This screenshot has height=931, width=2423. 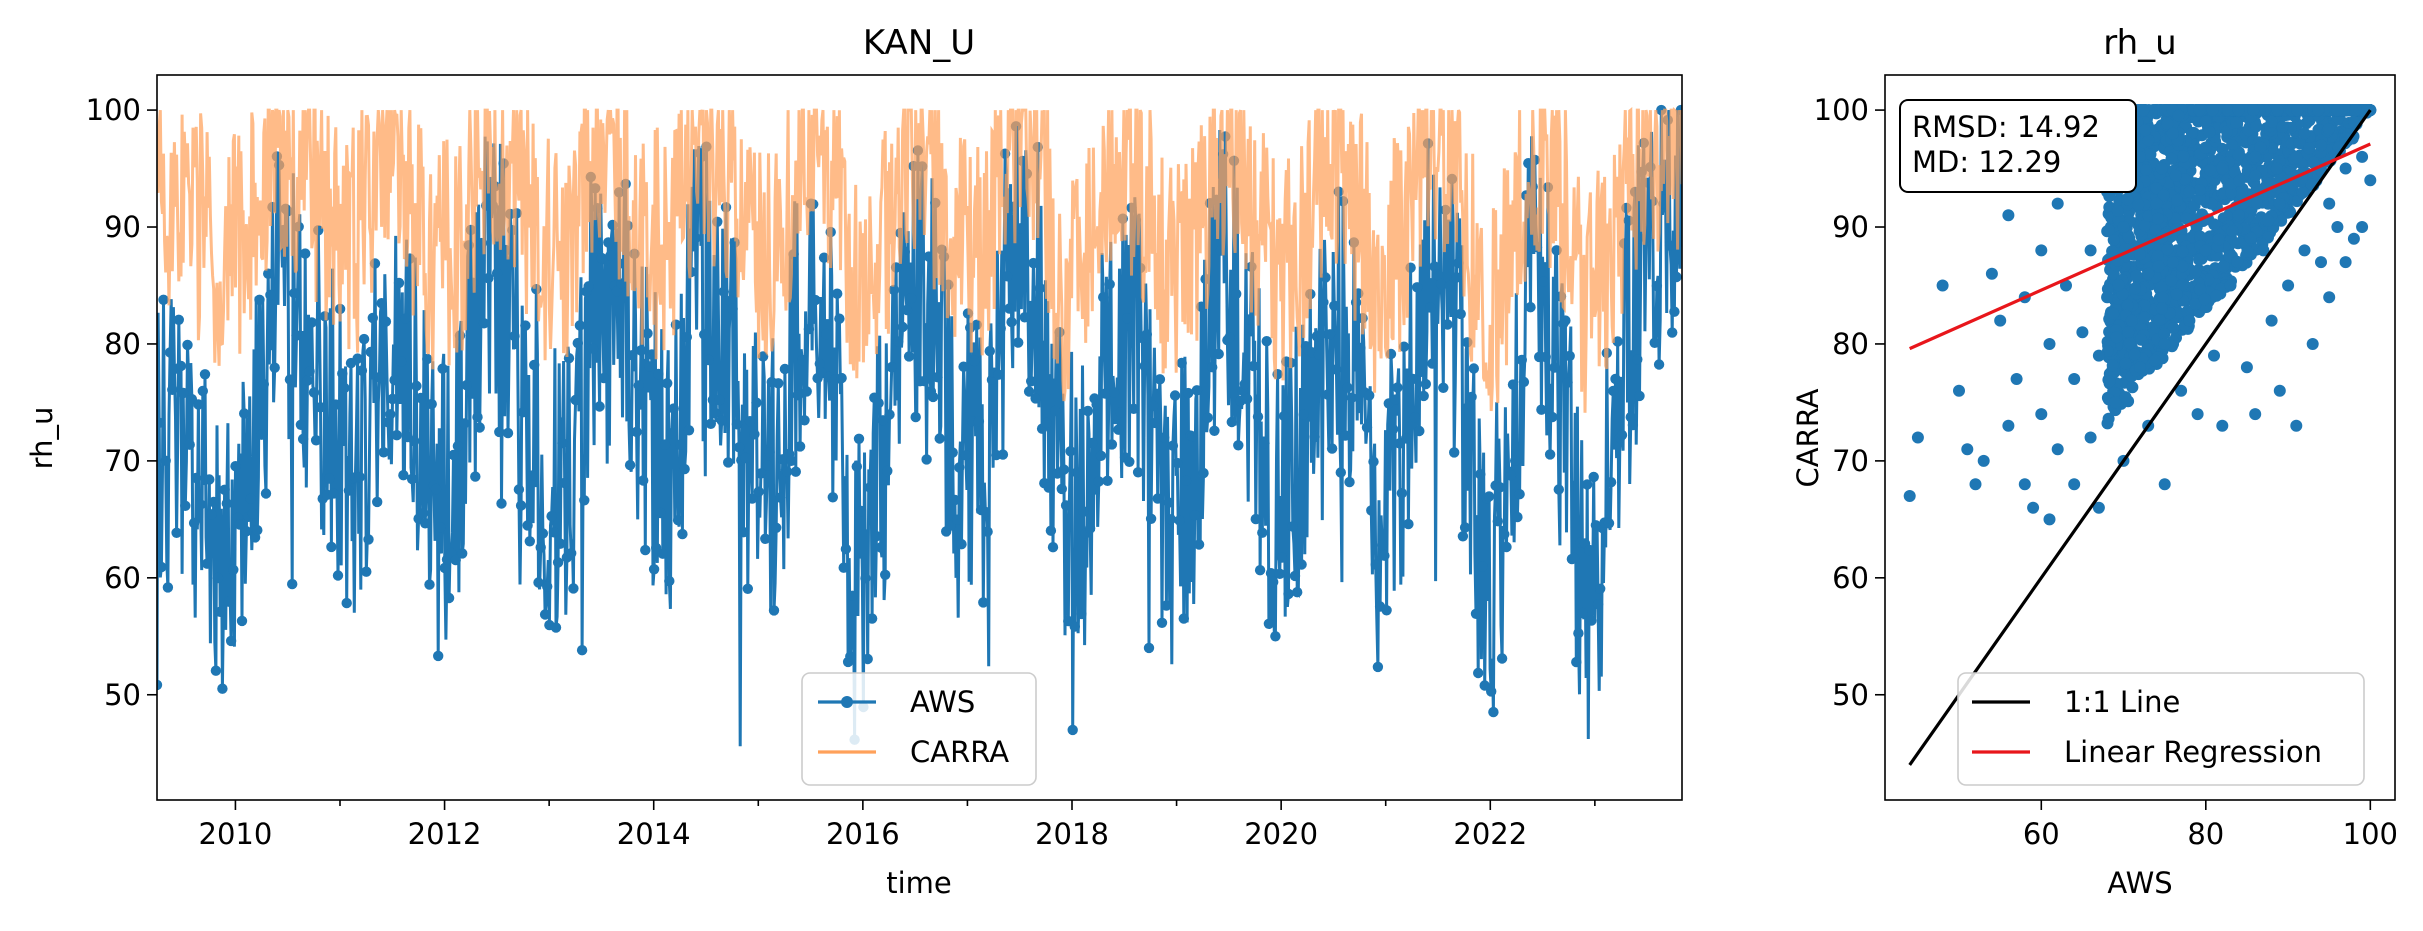 What do you see at coordinates (2122, 702) in the screenshot?
I see `legend-one-to-one-label: 1:1 Line` at bounding box center [2122, 702].